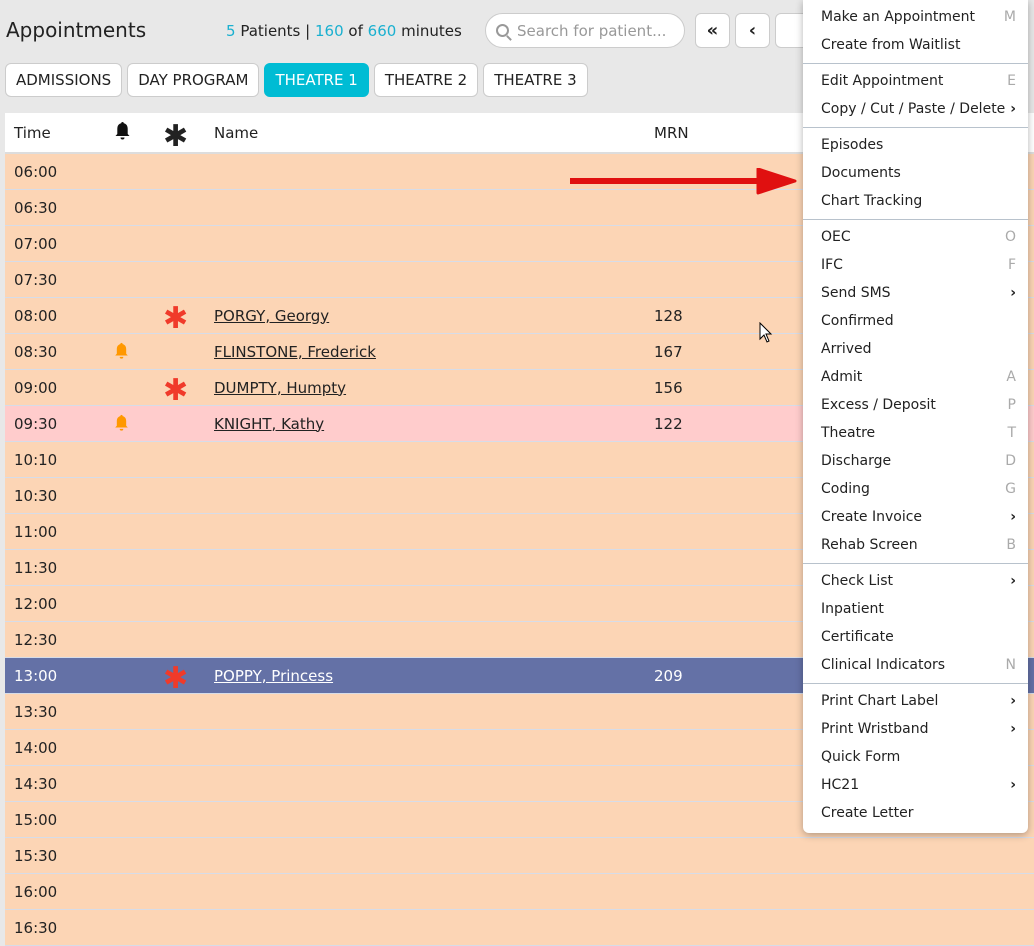 The height and width of the screenshot is (946, 1034). Describe the element at coordinates (915, 349) in the screenshot. I see `menu-item-arrived: Arrived` at that location.